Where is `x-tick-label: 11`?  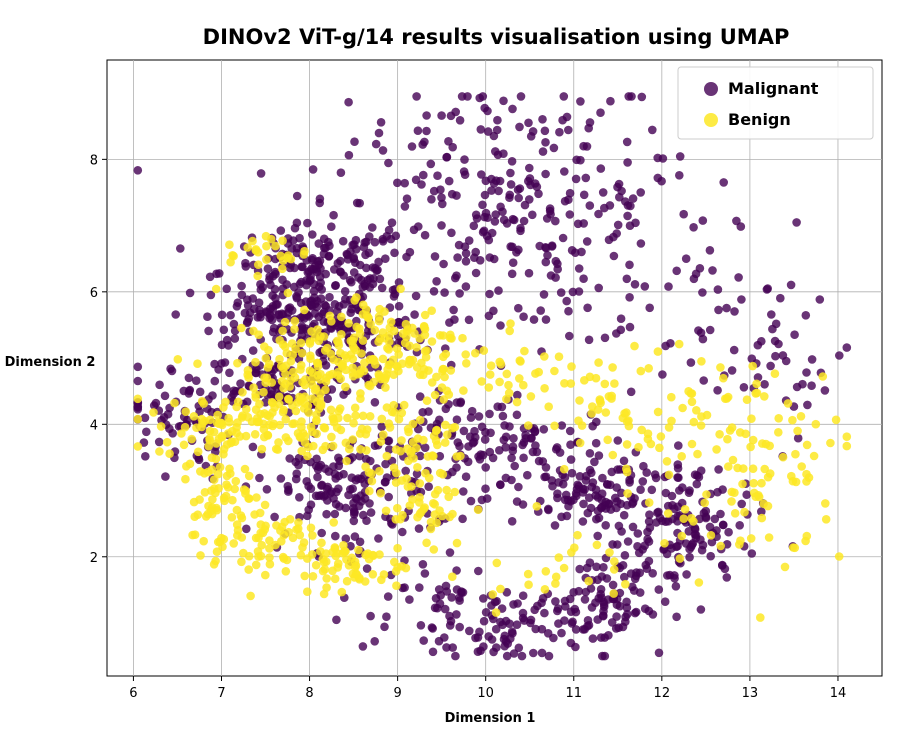
x-tick-label: 11 is located at coordinates (573, 693).